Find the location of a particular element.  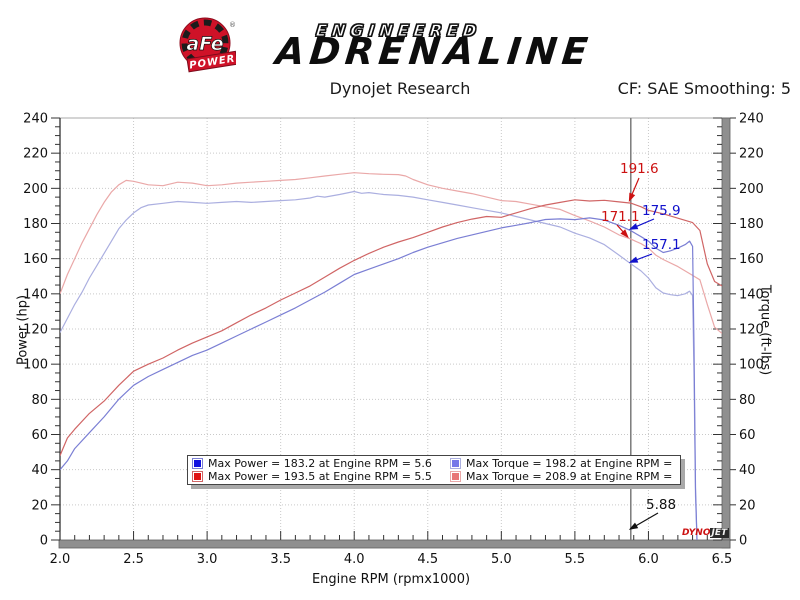

legend-swatch-torque-red is located at coordinates (455, 476).